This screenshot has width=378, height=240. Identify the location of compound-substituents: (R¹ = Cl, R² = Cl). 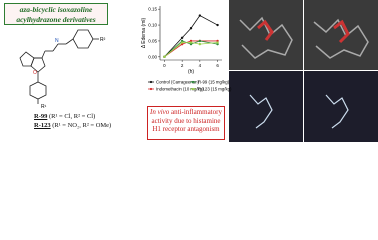
(72, 116).